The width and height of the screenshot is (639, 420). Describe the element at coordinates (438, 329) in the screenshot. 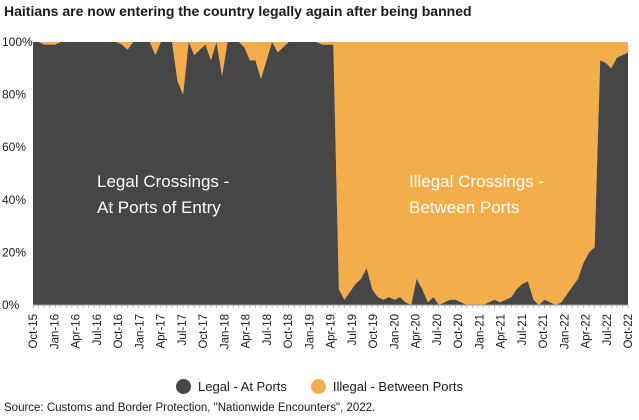

I see `x-tick-label: Jul-20` at that location.